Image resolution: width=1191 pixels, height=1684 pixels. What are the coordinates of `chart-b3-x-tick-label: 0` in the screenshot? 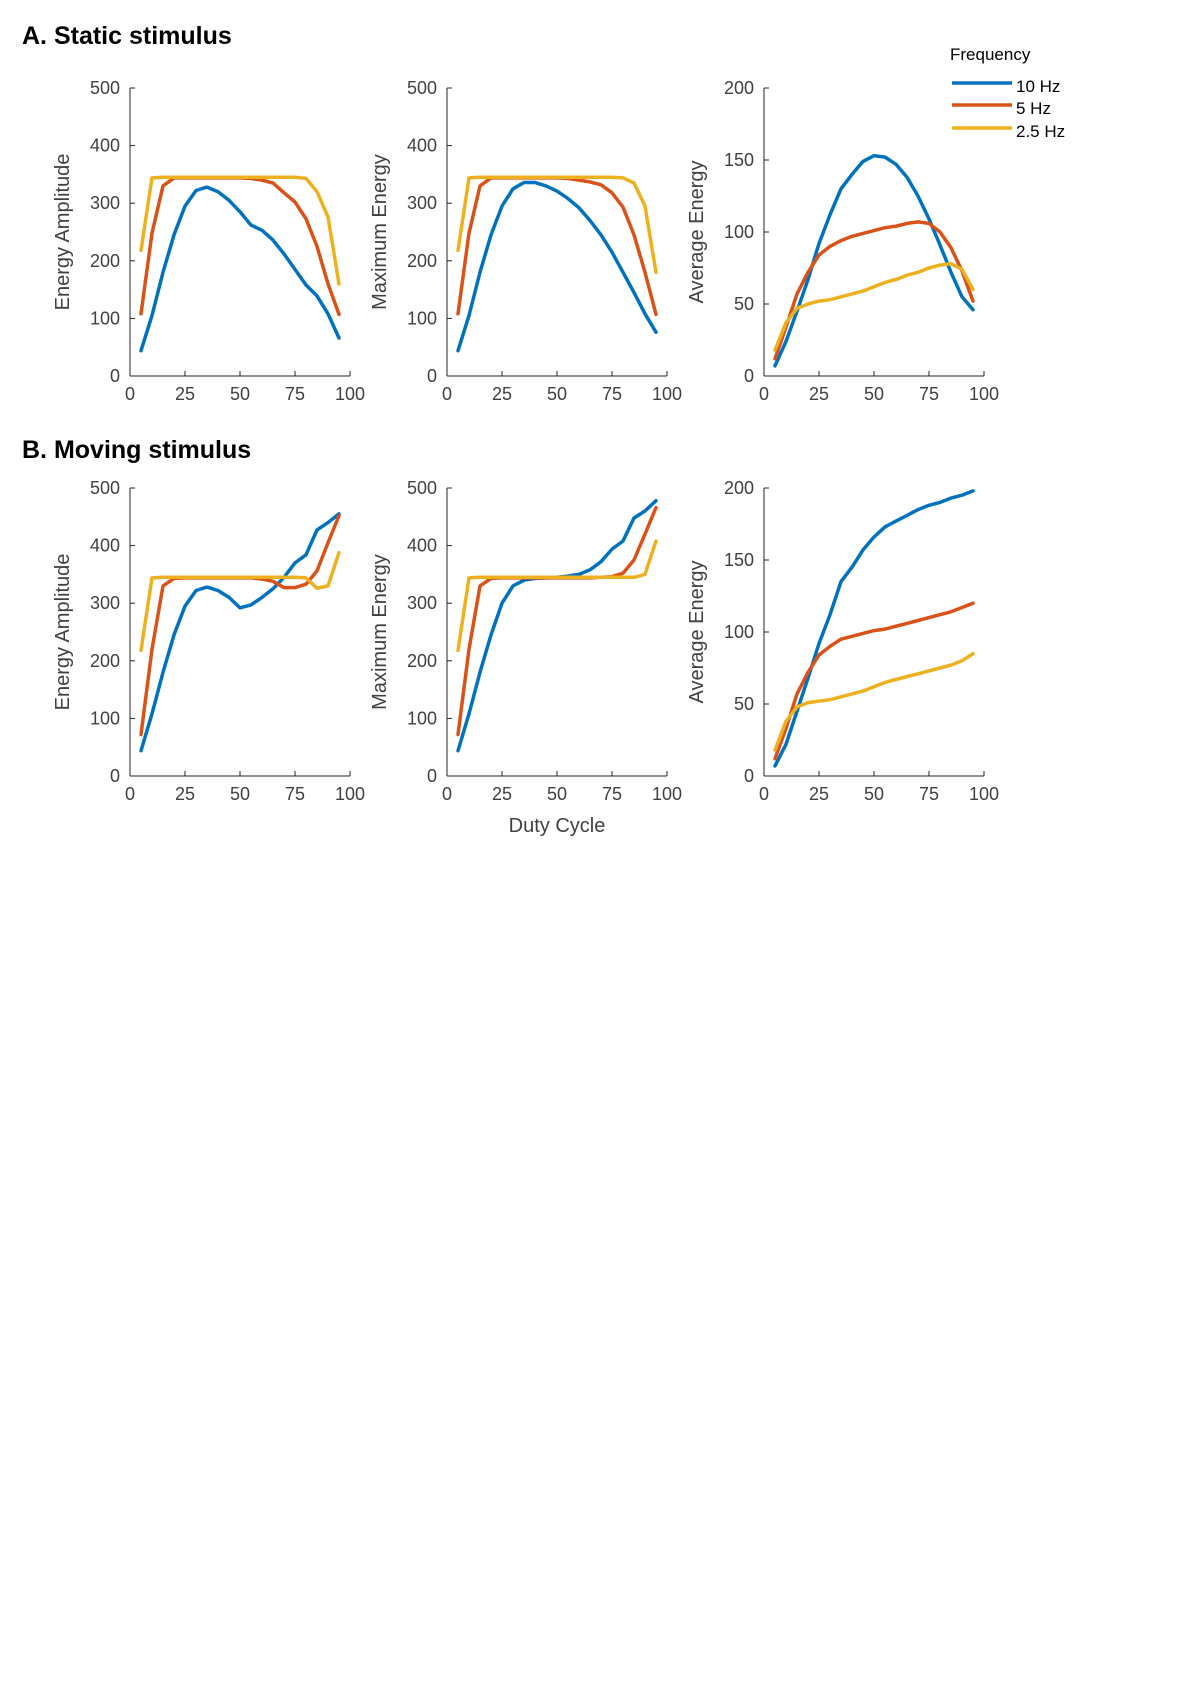 It's located at (764, 794).